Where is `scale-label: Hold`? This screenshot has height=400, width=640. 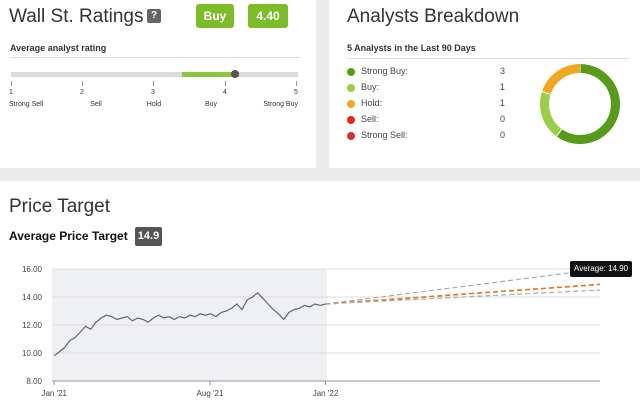 scale-label: Hold is located at coordinates (154, 104).